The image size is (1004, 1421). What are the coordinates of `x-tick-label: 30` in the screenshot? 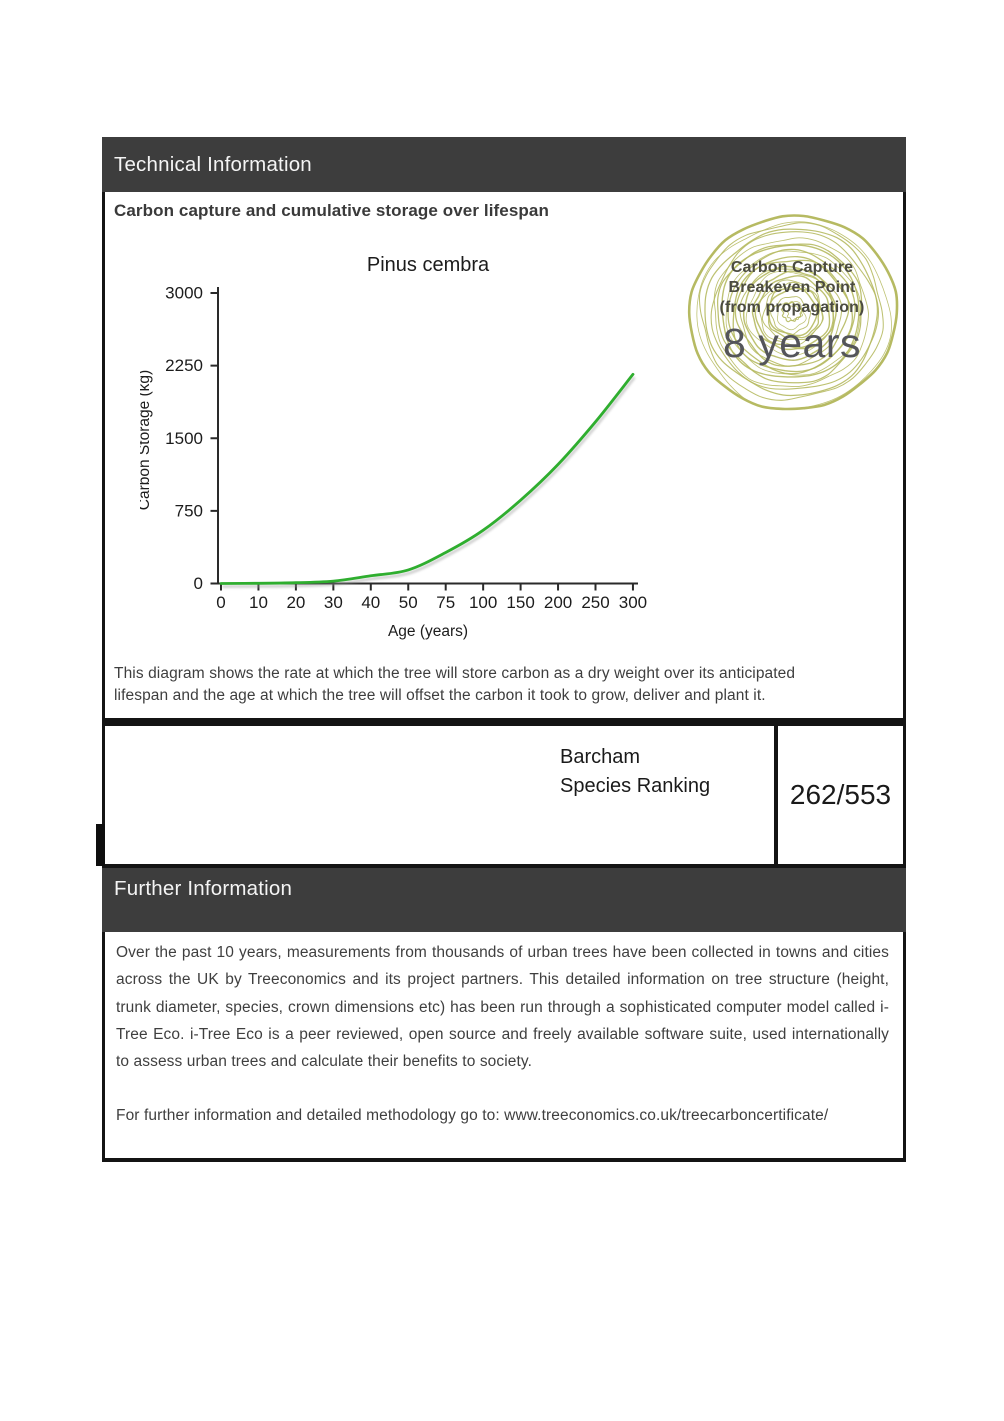 It's located at (333, 602).